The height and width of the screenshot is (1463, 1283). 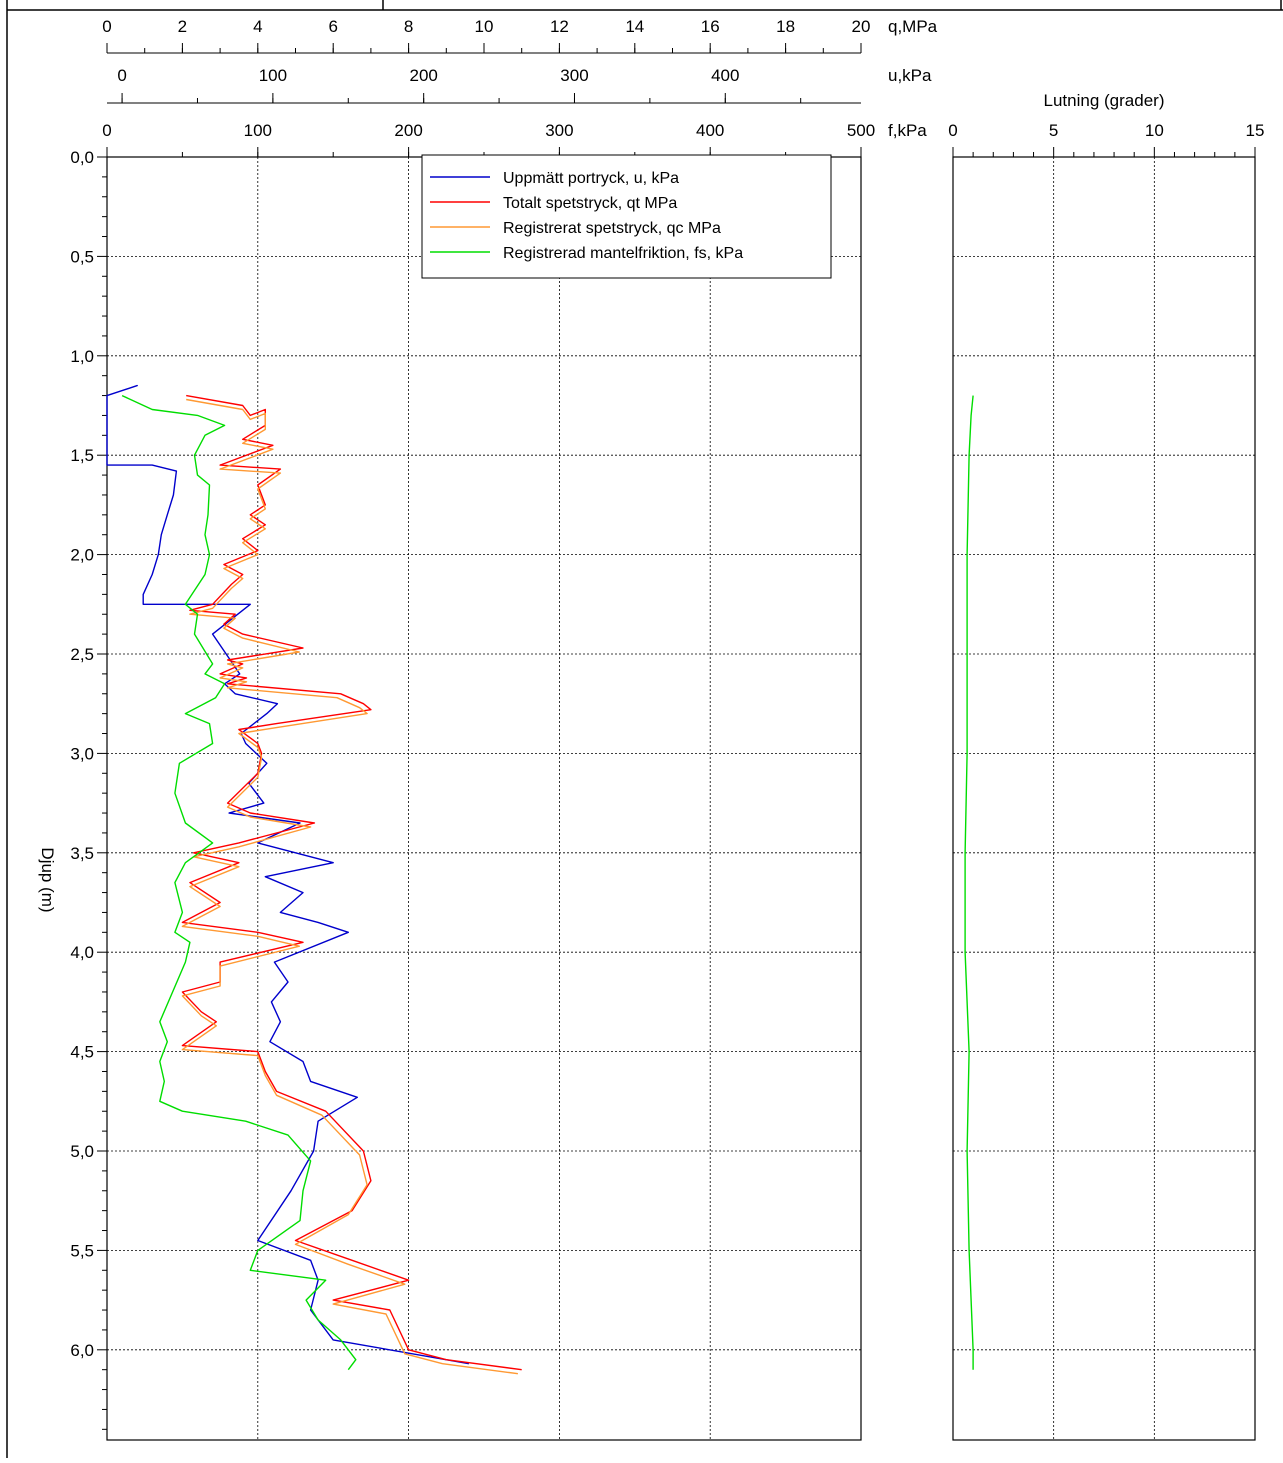 What do you see at coordinates (907, 130) in the screenshot?
I see `axis-unit-label: f,kPa` at bounding box center [907, 130].